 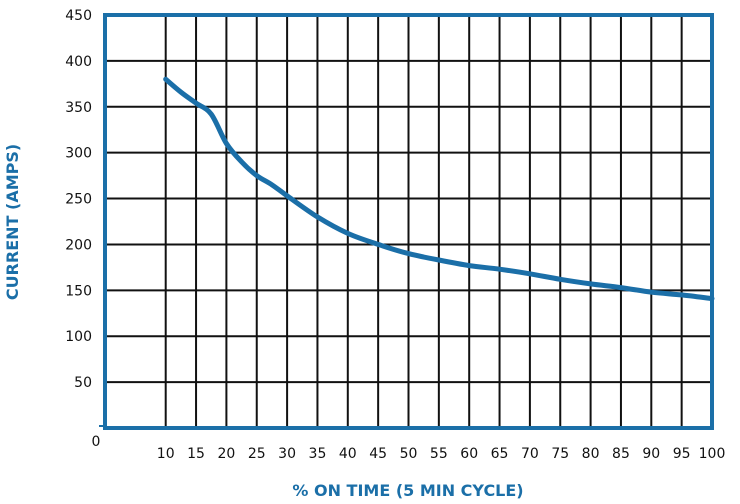 What do you see at coordinates (591, 454) in the screenshot?
I see `x-tick-label: 80` at bounding box center [591, 454].